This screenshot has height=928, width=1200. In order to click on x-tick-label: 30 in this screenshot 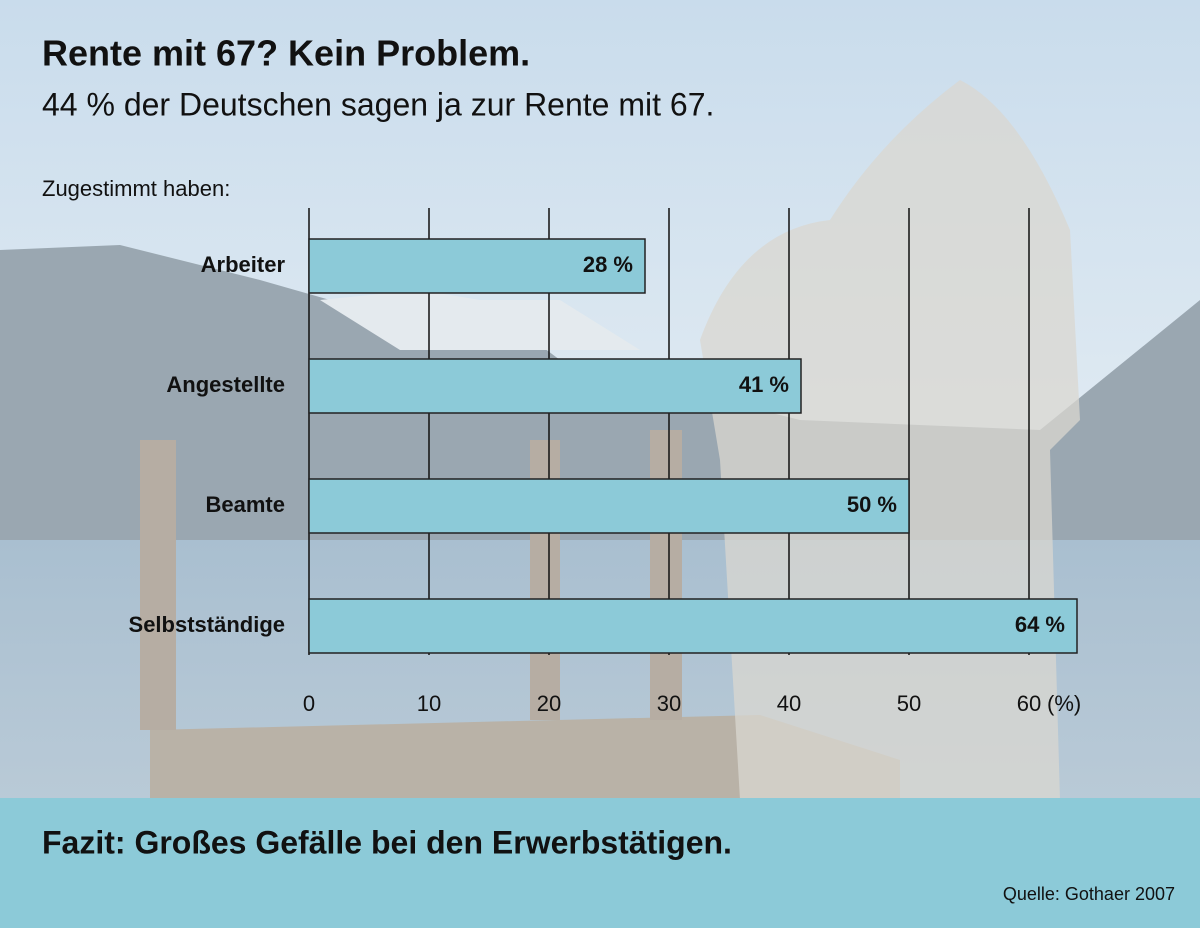, I will do `click(669, 703)`.